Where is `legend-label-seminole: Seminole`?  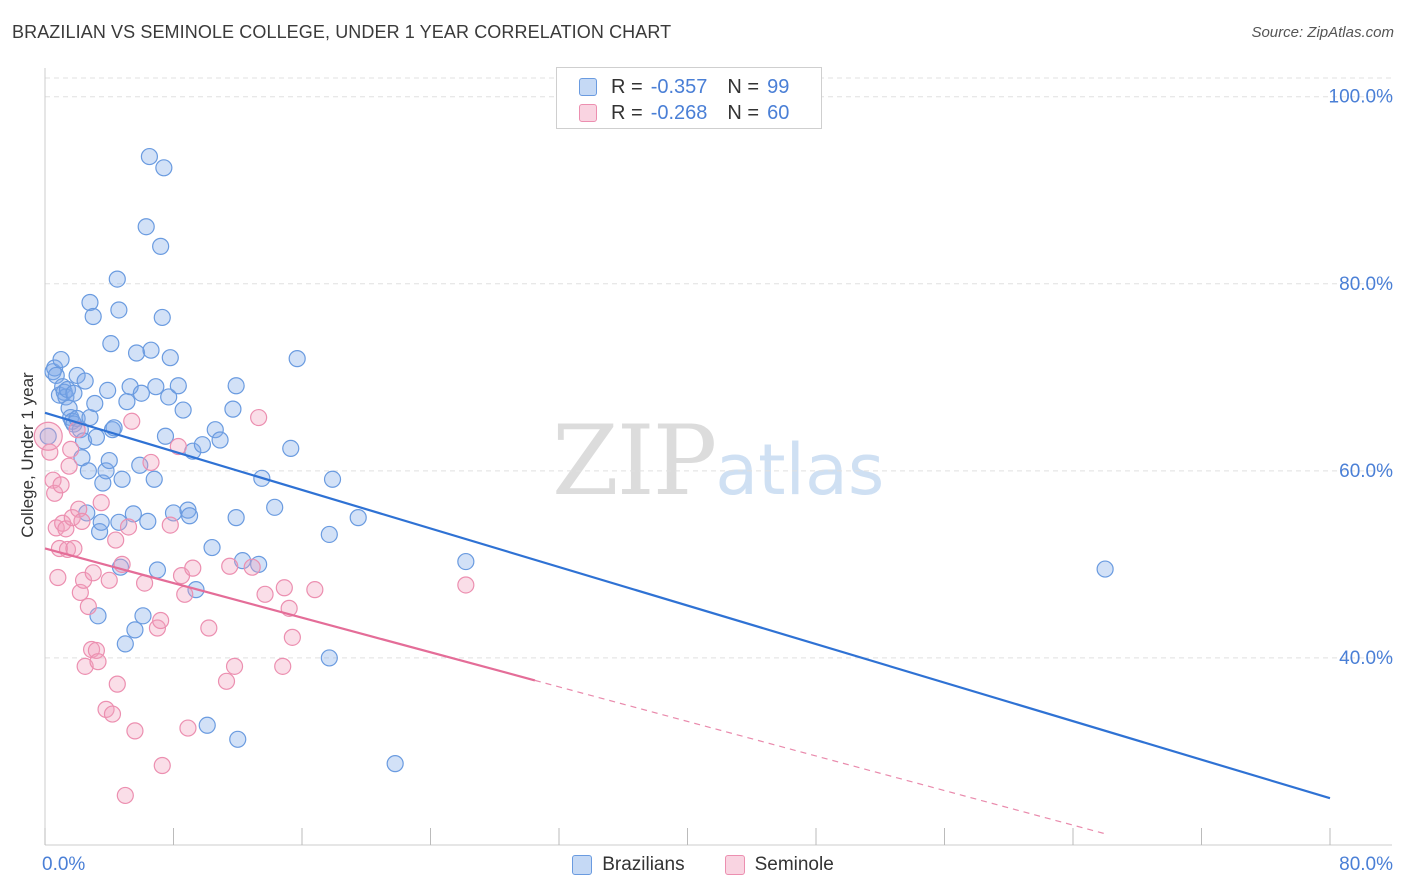
legend-label-seminole: Seminole is located at coordinates (794, 864).